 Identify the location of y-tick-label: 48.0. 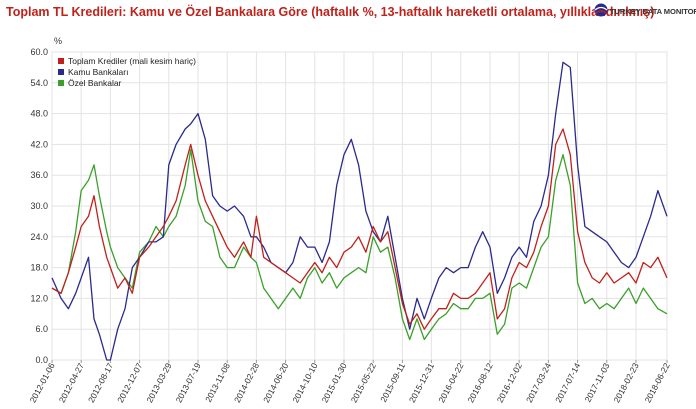
(39, 114).